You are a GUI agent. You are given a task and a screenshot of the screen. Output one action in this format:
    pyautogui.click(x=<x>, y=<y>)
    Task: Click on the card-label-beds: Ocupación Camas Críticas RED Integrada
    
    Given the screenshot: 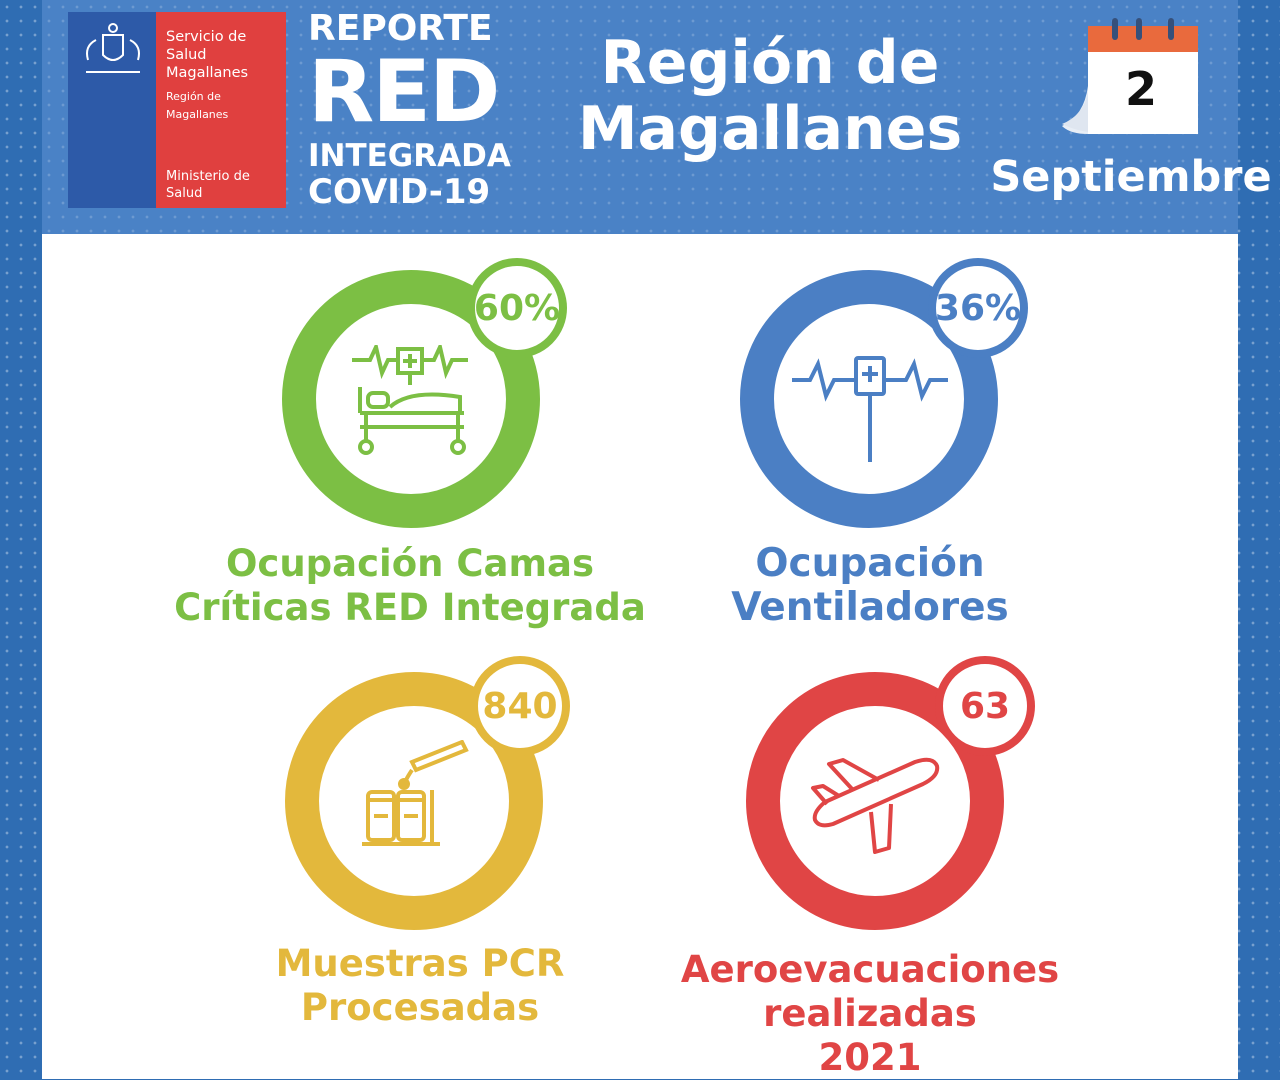 What is the action you would take?
    pyautogui.click(x=410, y=586)
    